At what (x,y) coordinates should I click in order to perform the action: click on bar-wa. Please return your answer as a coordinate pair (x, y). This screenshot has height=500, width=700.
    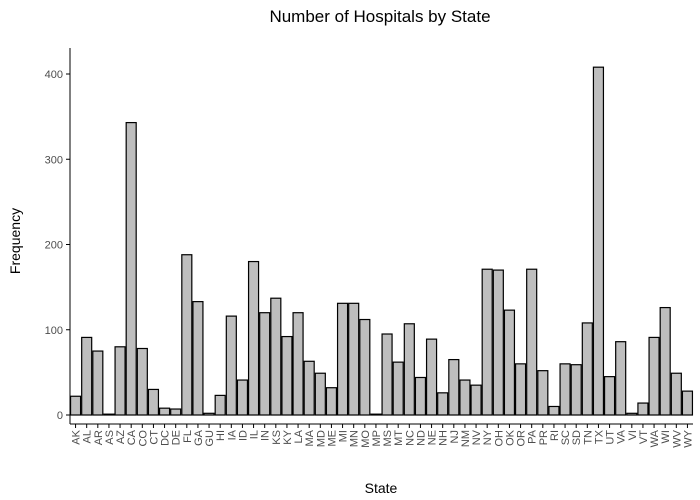
    Looking at the image, I should click on (654, 376).